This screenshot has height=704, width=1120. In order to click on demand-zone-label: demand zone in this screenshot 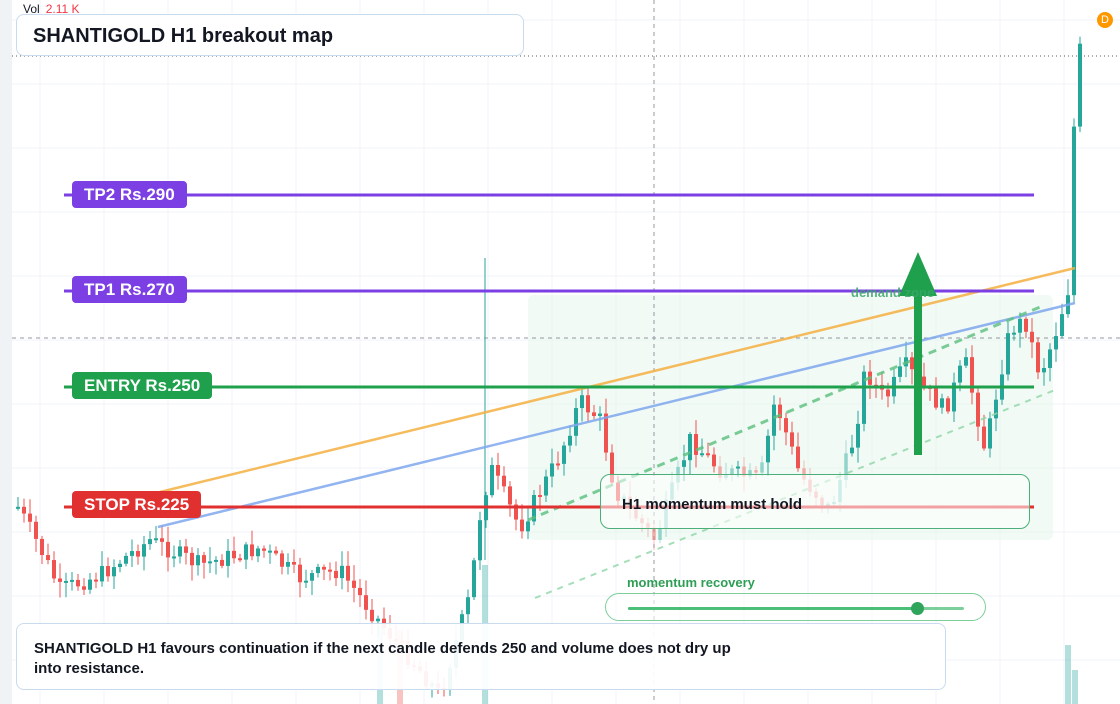, I will do `click(893, 292)`.